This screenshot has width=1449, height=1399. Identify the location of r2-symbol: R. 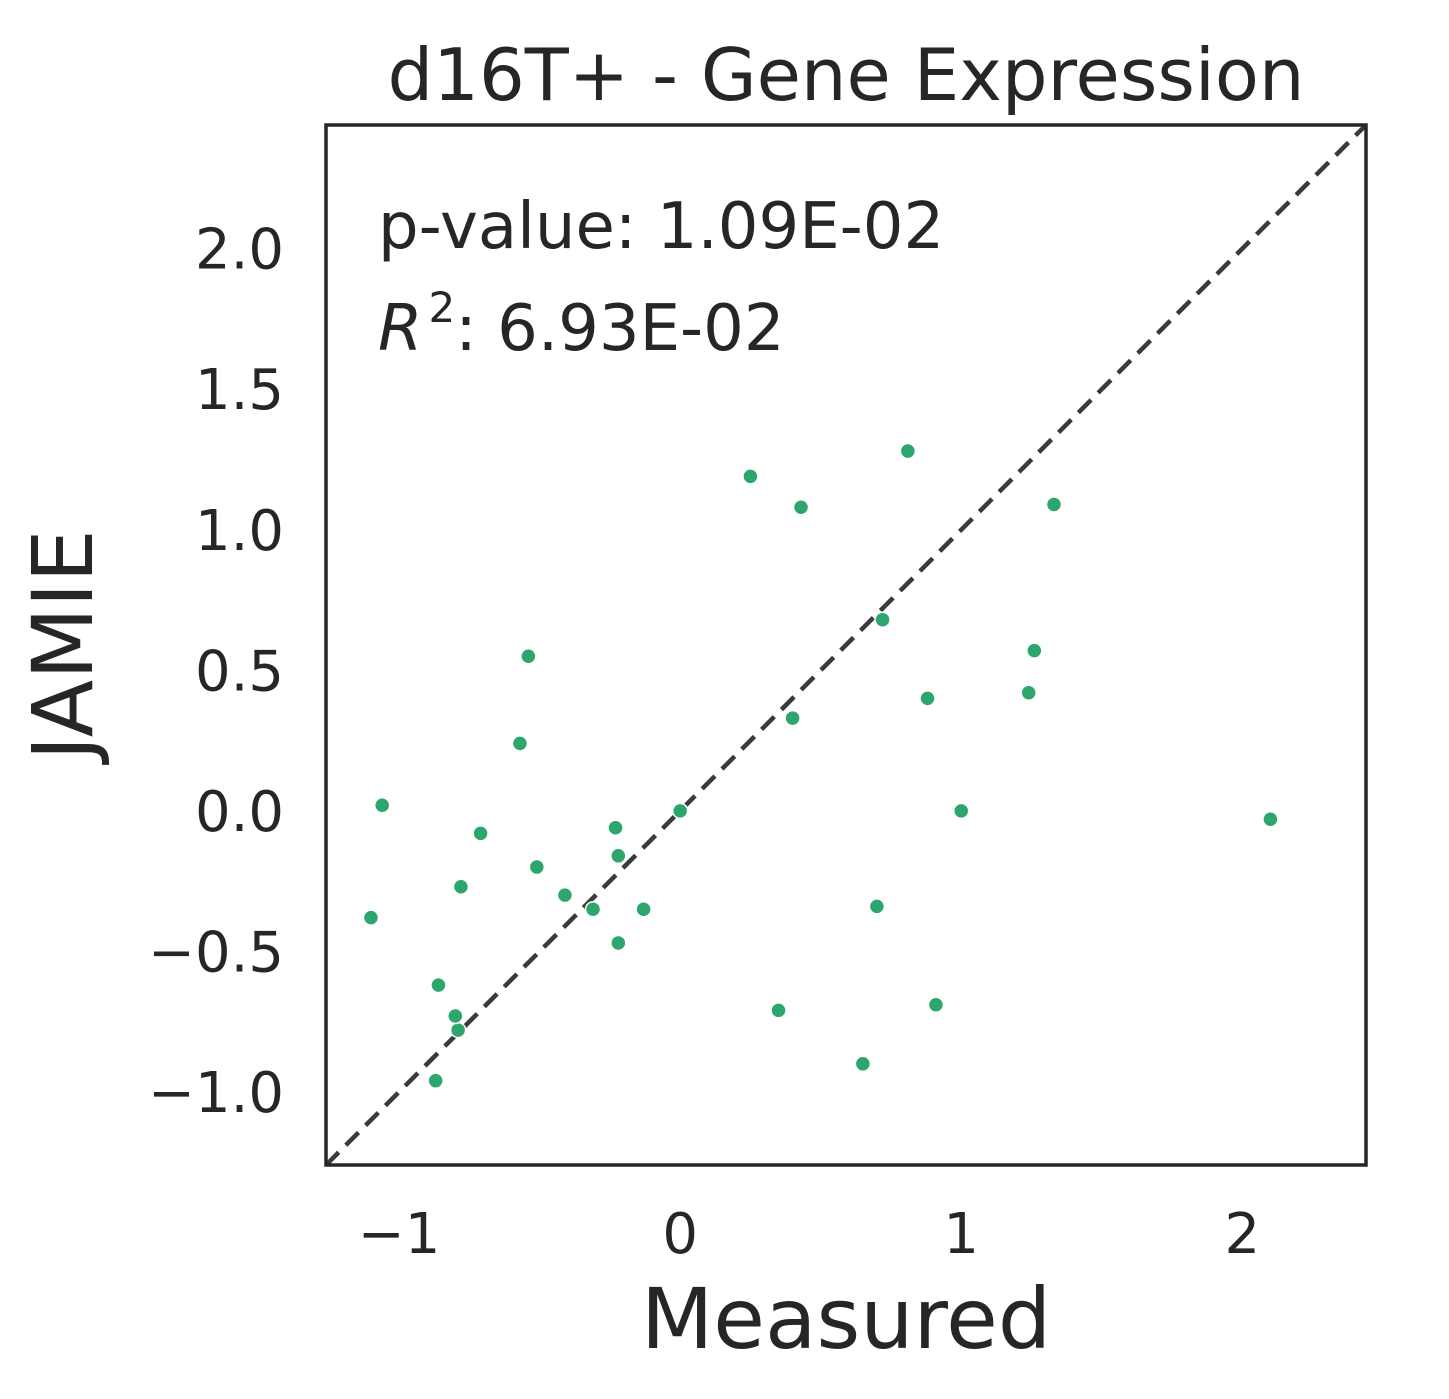
(400, 329).